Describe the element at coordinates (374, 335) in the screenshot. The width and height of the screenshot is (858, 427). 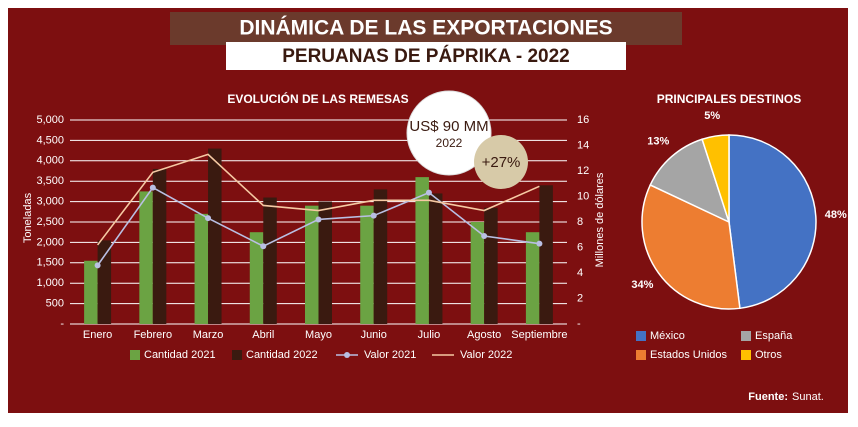
I see `x-tick-label: Junio` at that location.